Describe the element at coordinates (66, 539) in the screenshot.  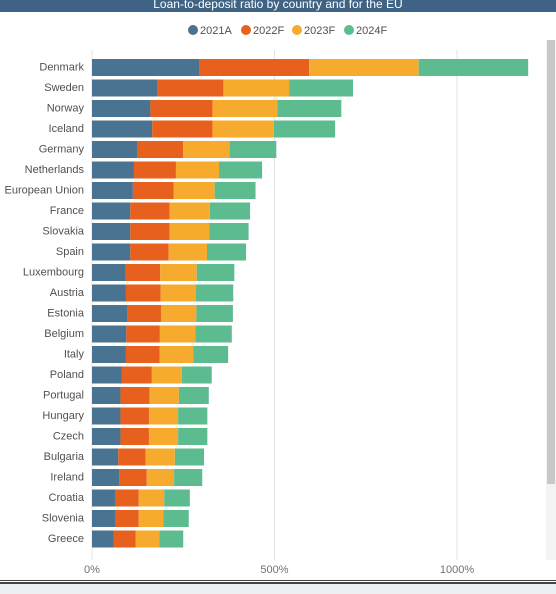
I see `category-label: Greece` at that location.